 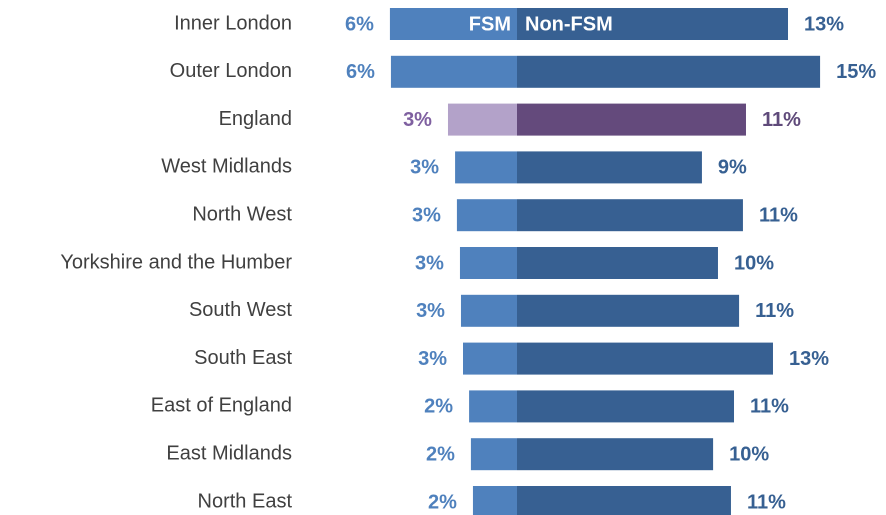 What do you see at coordinates (569, 24) in the screenshot?
I see `legend-label: Non-FSM` at bounding box center [569, 24].